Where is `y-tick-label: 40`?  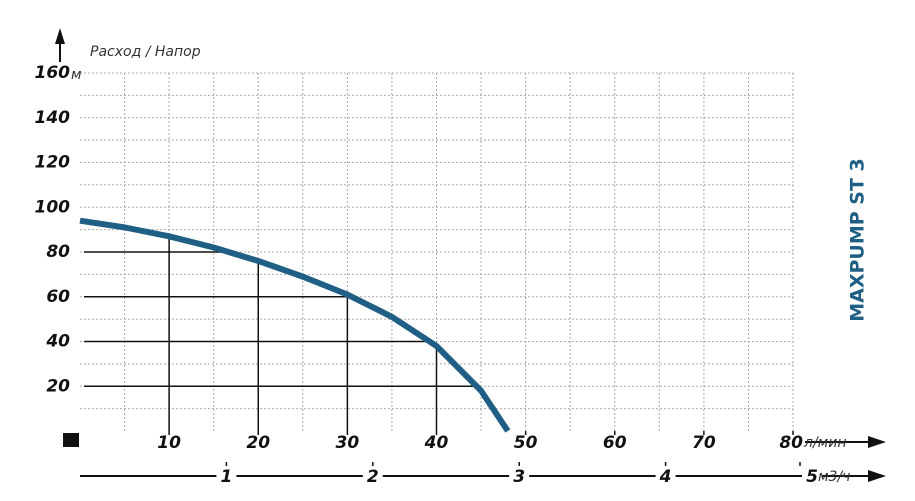
y-tick-label: 40 is located at coordinates (57, 342).